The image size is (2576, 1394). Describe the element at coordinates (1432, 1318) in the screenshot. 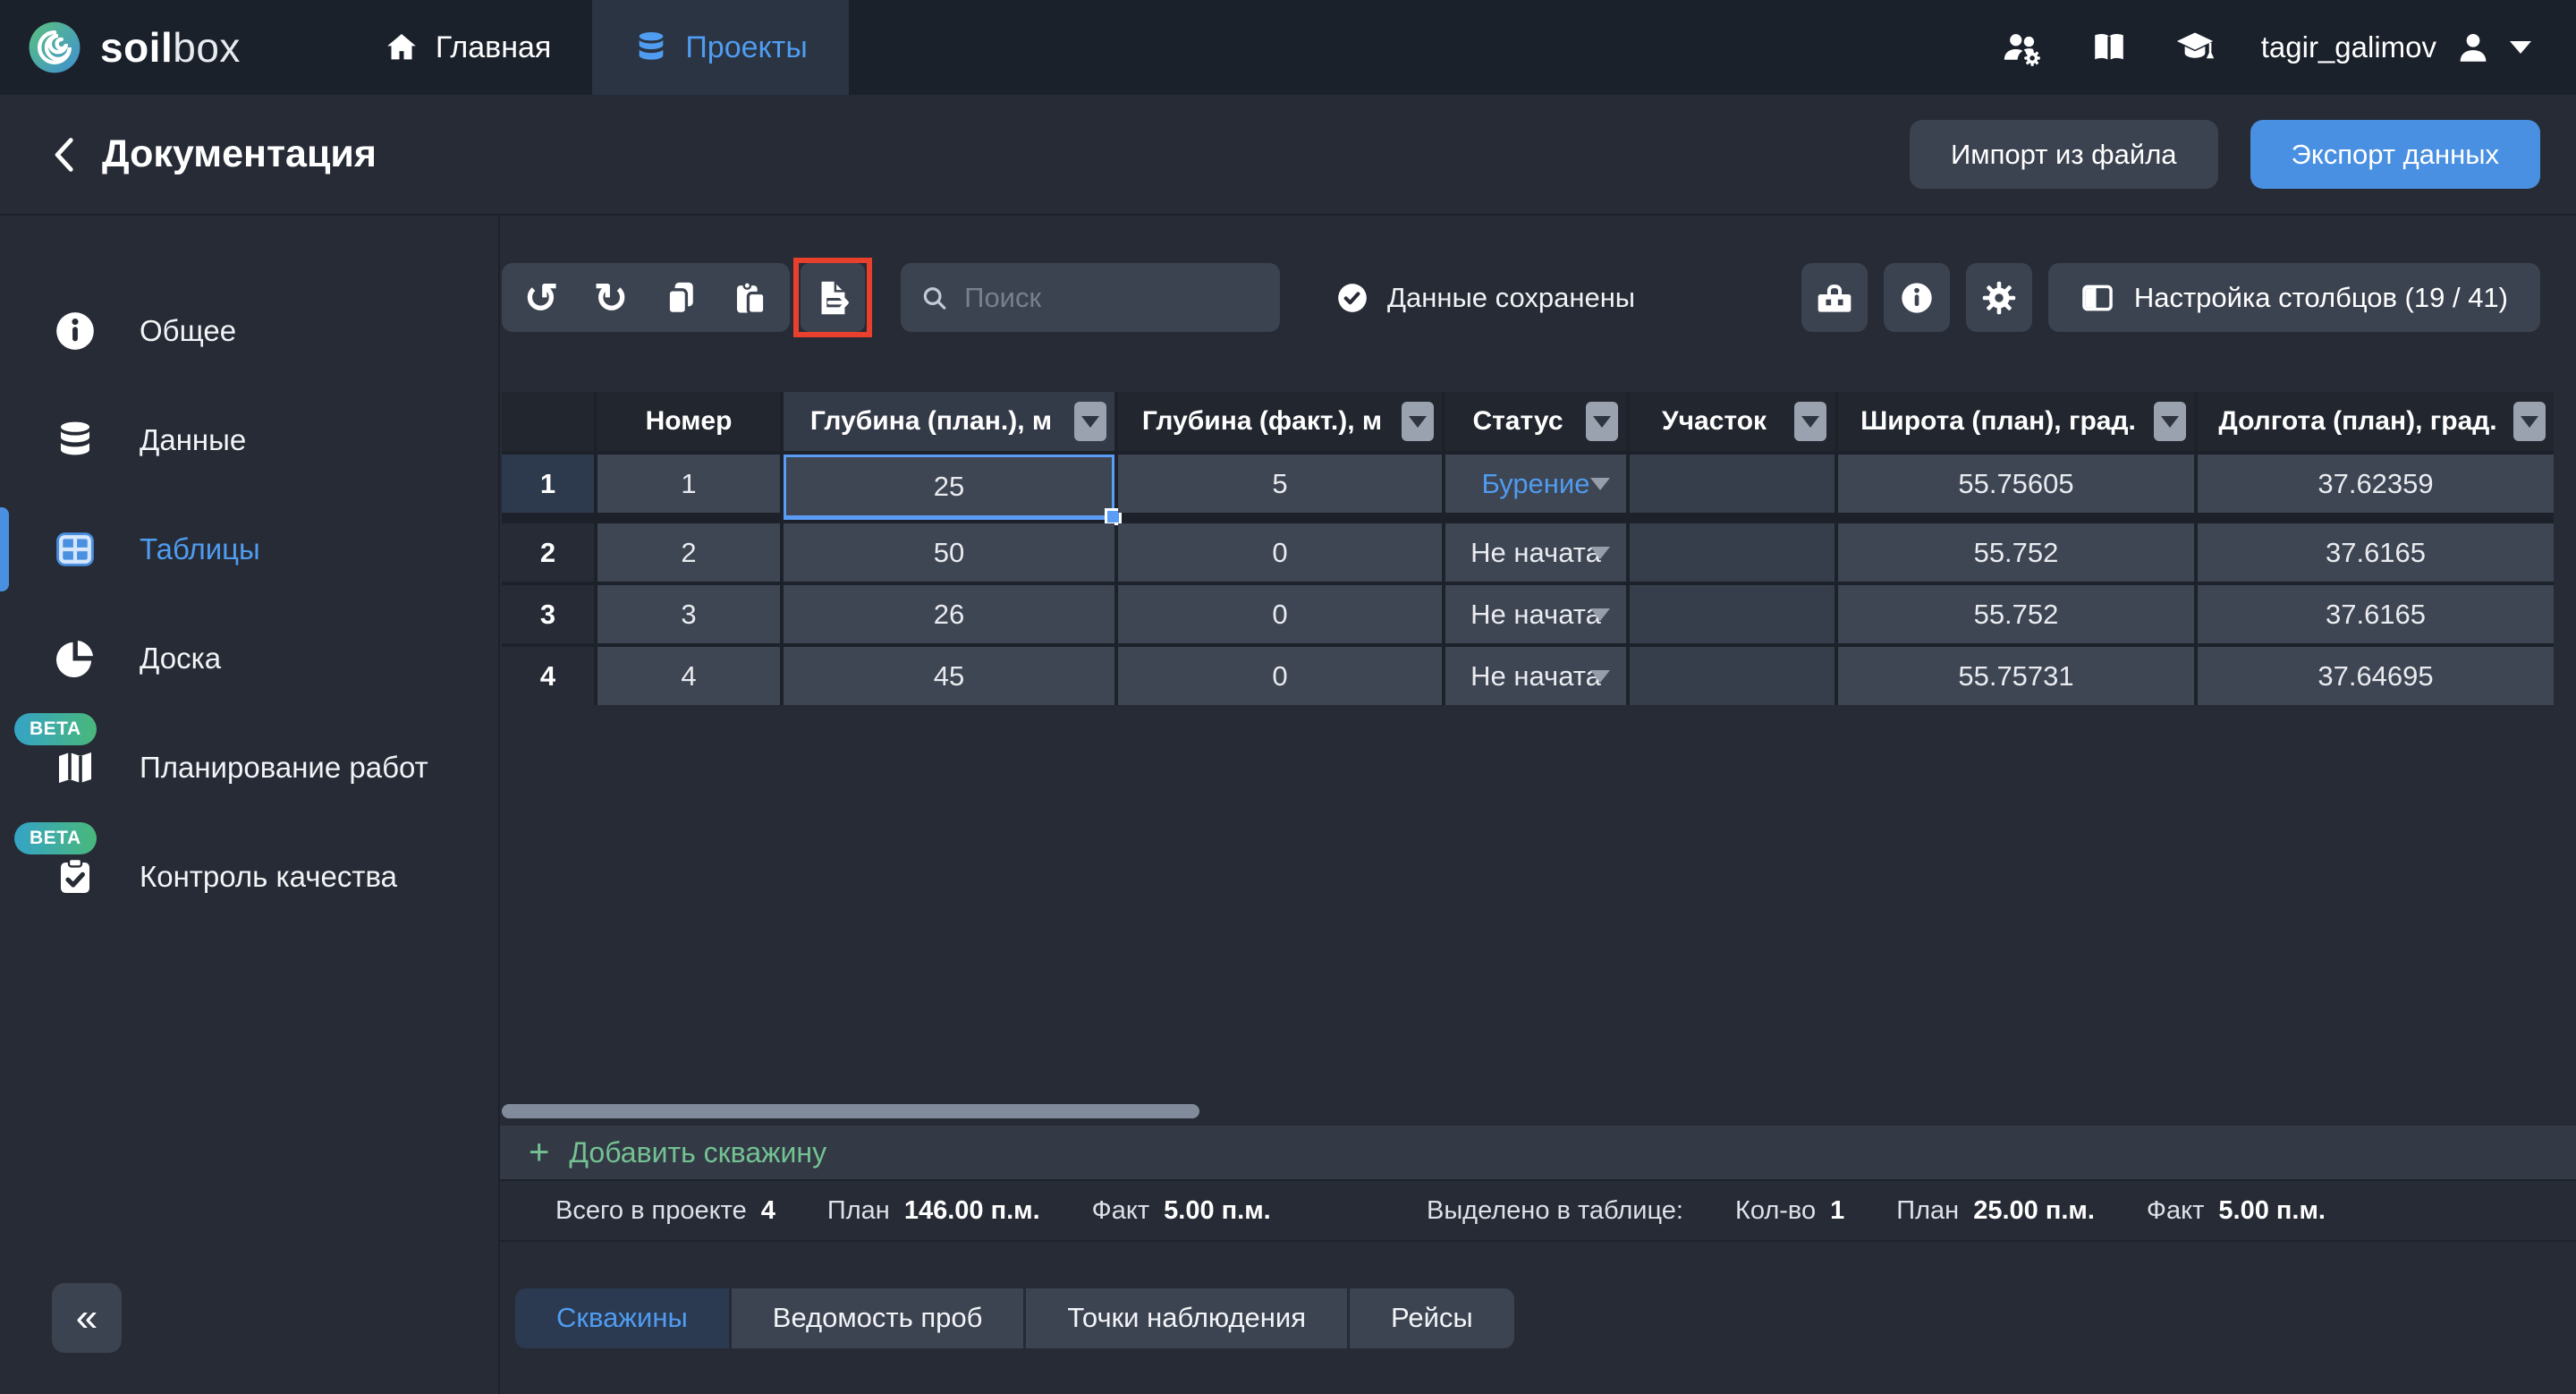

I see `tab-runs: Рейсы` at that location.